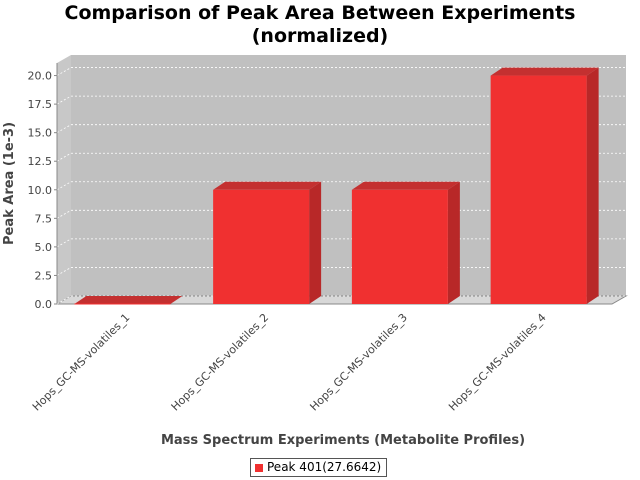 The height and width of the screenshot is (480, 640). I want to click on y-tick-label: 7.5, so click(44, 218).